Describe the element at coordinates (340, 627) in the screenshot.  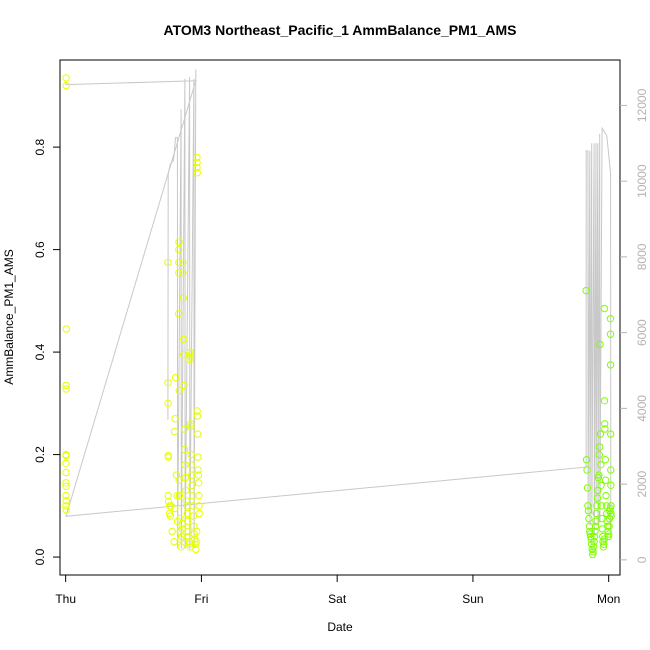
I see `x-axis-label: Date` at that location.